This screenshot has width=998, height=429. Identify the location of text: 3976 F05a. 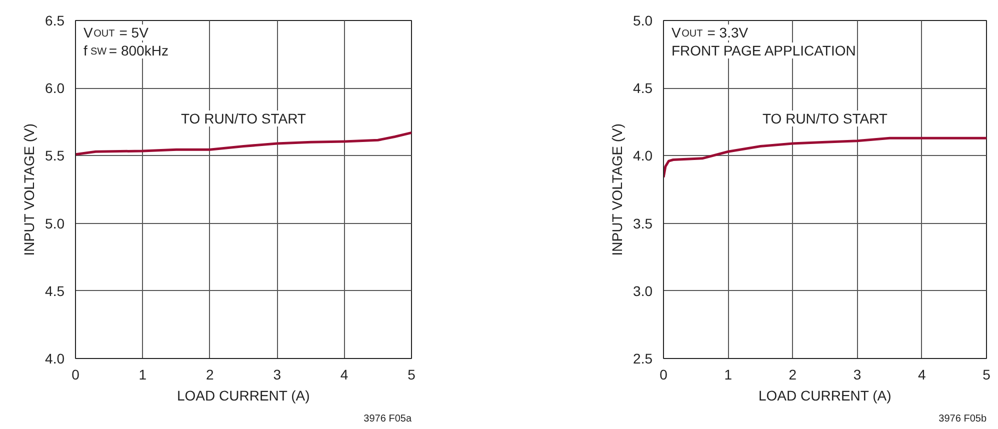
(388, 419).